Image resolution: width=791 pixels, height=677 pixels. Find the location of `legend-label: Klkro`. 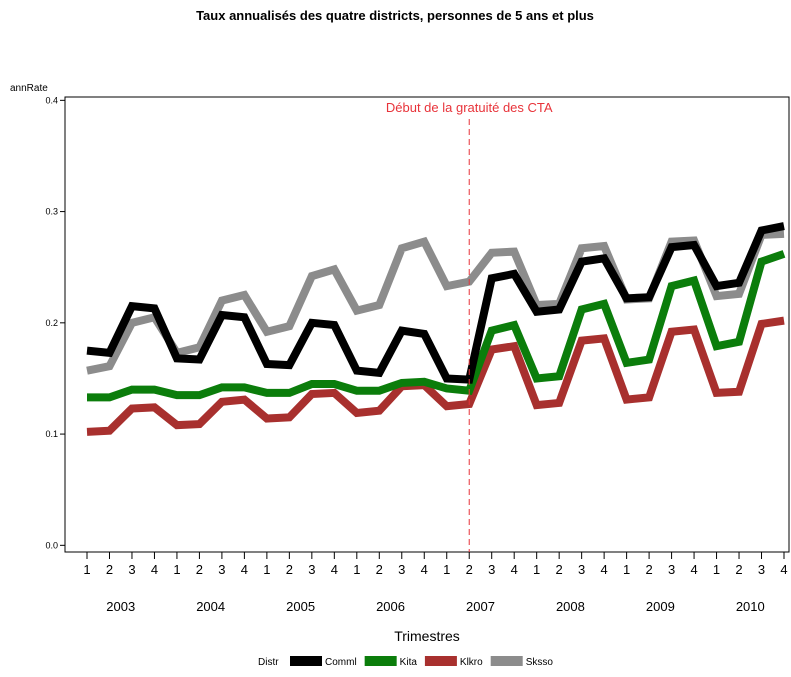

legend-label: Klkro is located at coordinates (471, 662).